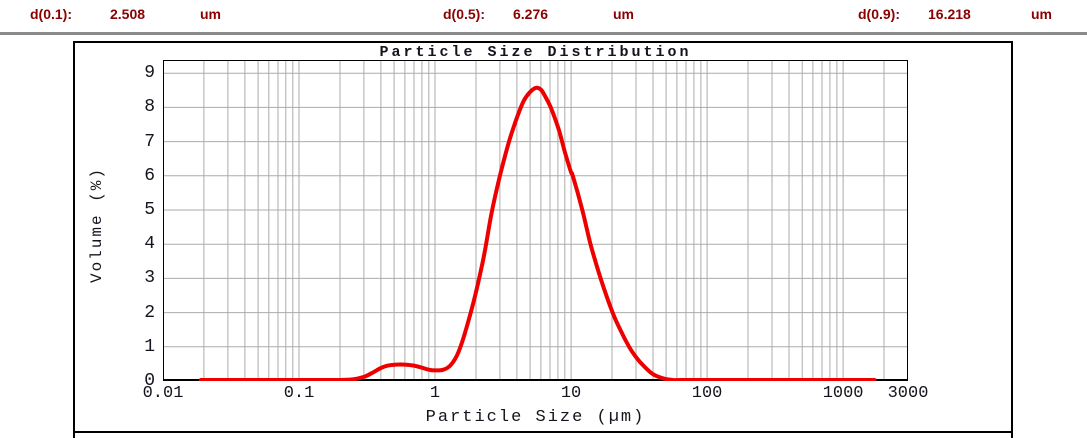 The height and width of the screenshot is (438, 1087). What do you see at coordinates (163, 393) in the screenshot?
I see `x-tick-label: 0.01` at bounding box center [163, 393].